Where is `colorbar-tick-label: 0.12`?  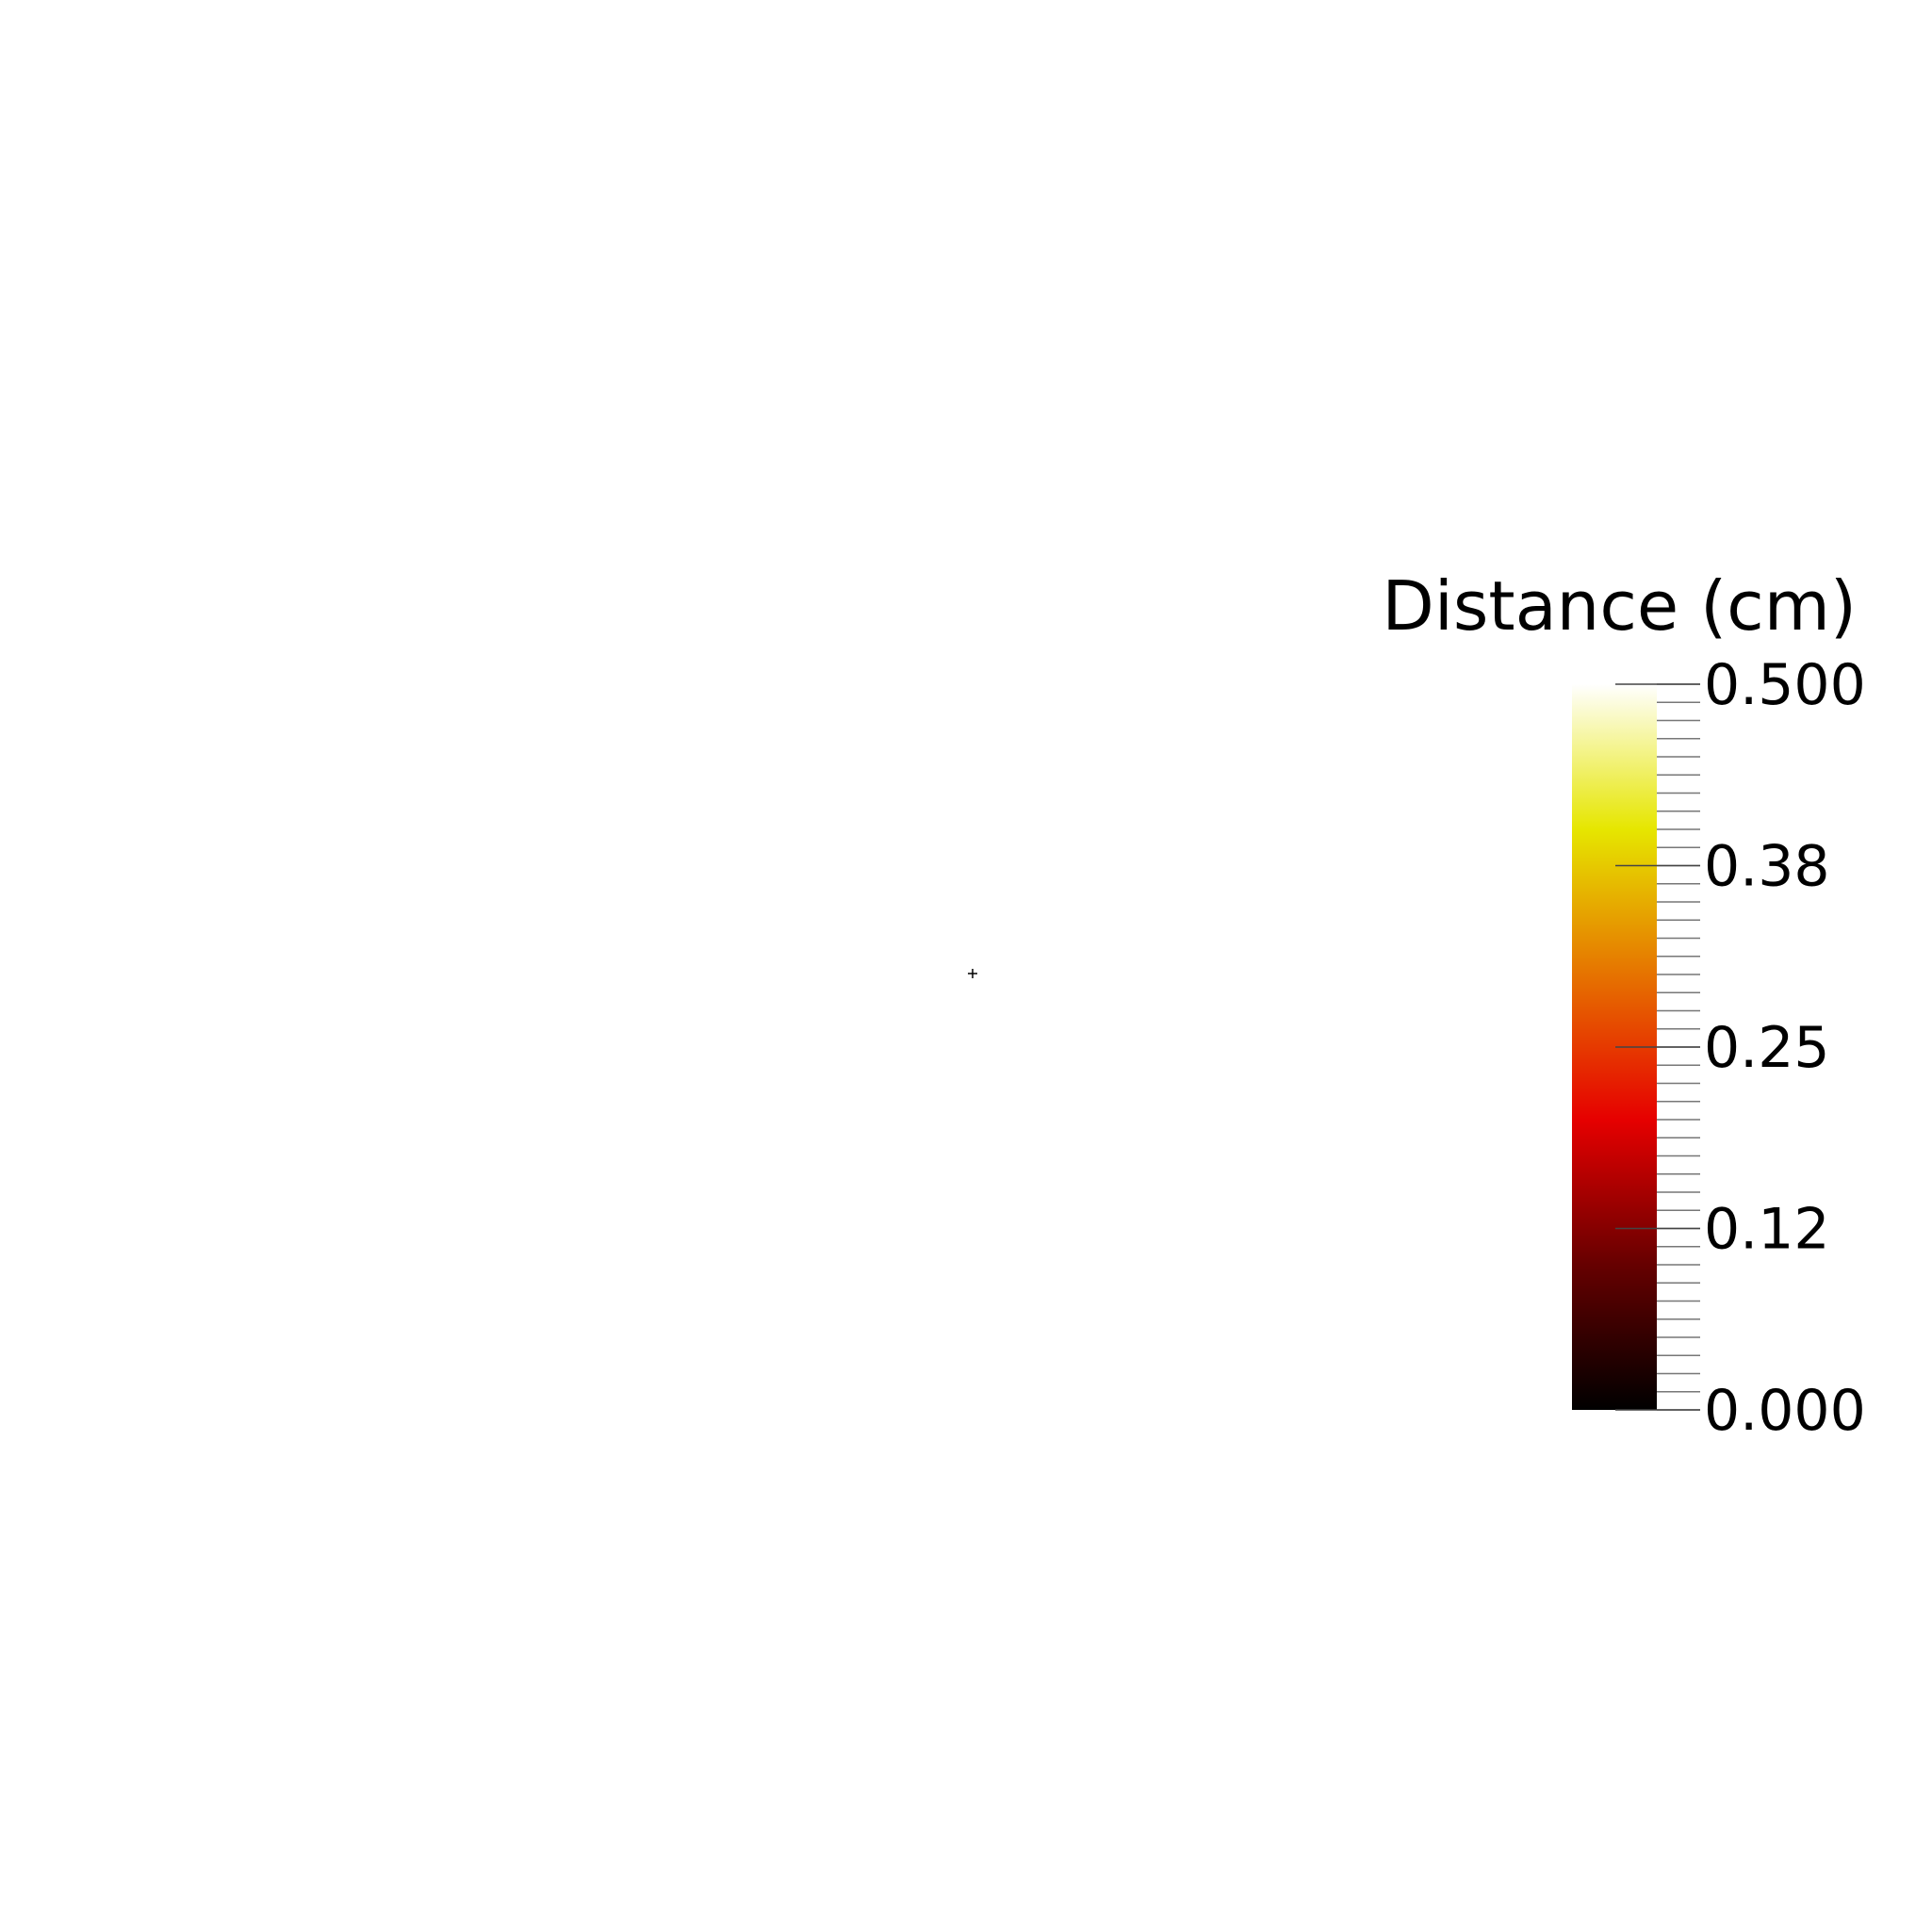
colorbar-tick-label: 0.12 is located at coordinates (1767, 1230).